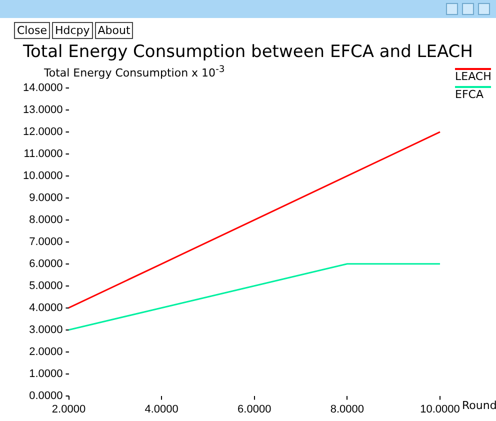 The height and width of the screenshot is (421, 496). Describe the element at coordinates (32, 30) in the screenshot. I see `text: Close` at that location.